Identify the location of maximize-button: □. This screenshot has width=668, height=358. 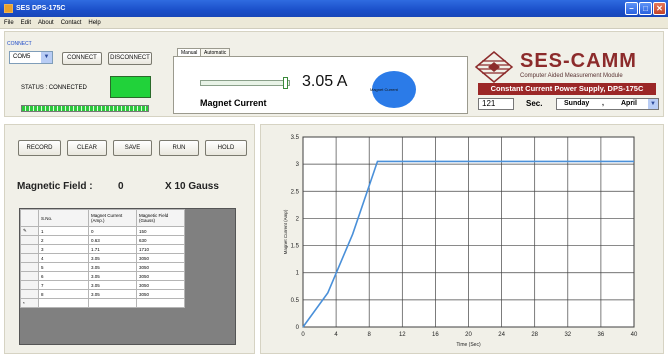
(645, 8).